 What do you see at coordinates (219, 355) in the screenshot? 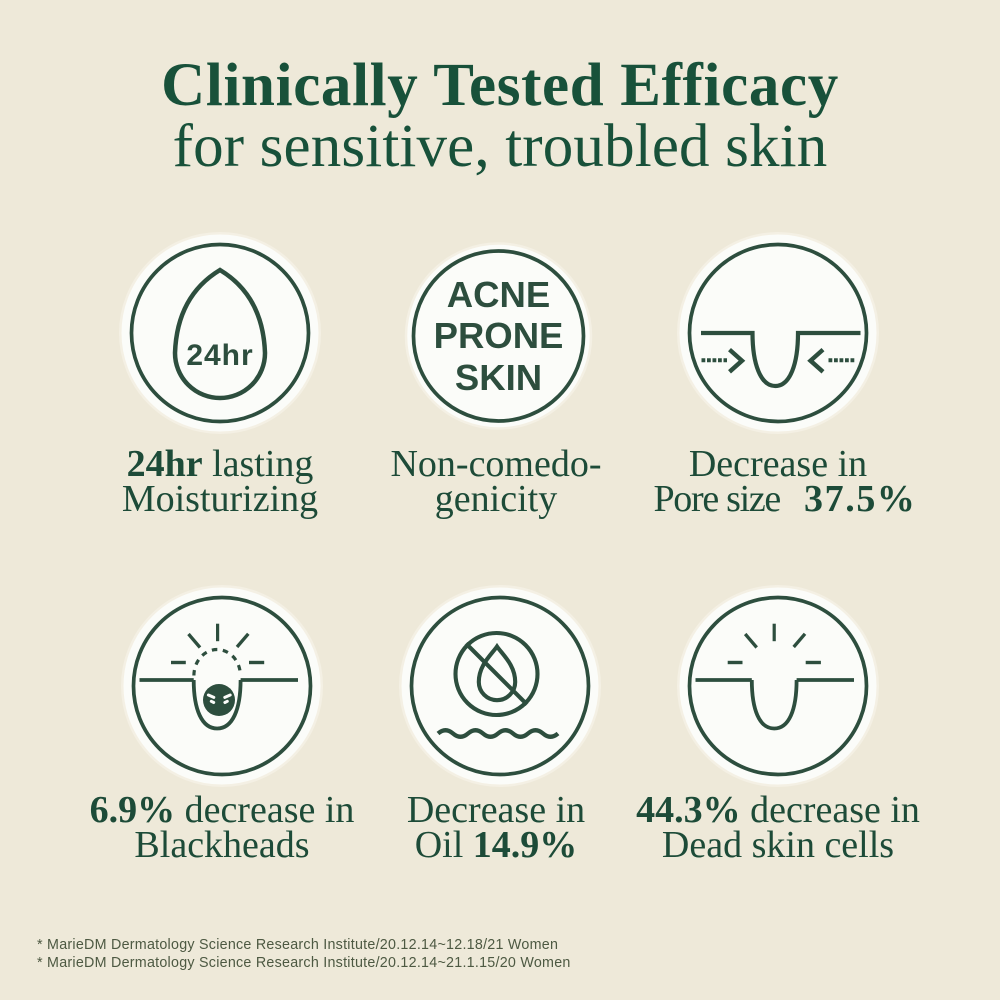
I see `svg-text: 24hr` at bounding box center [219, 355].